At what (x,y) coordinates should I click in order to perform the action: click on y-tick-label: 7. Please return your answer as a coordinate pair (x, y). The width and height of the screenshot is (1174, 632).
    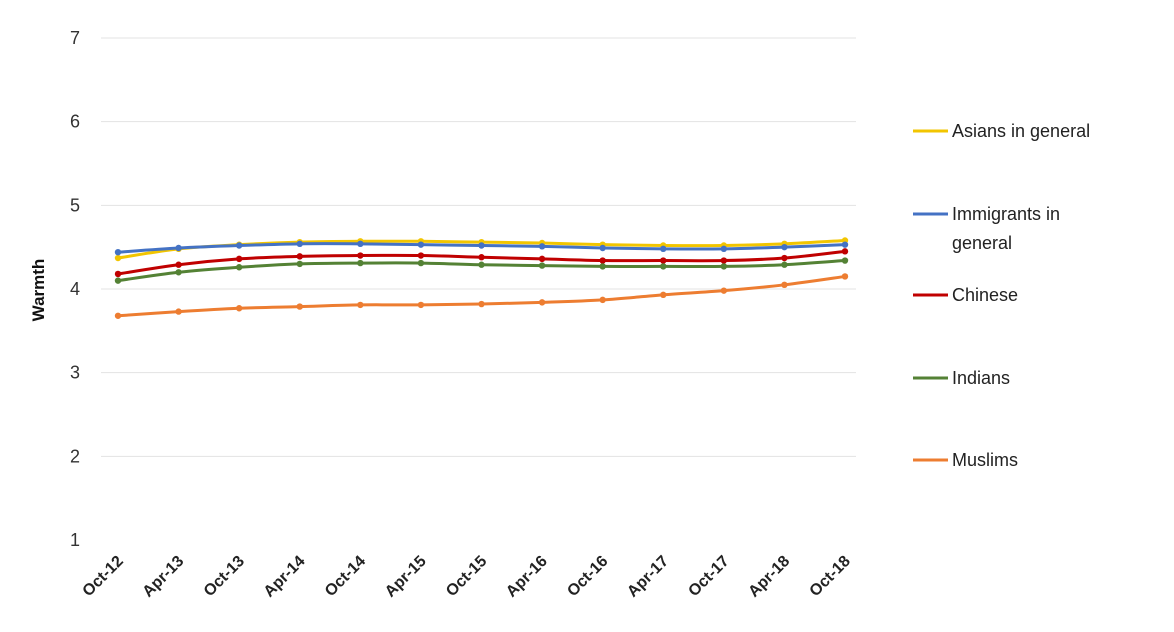
    Looking at the image, I should click on (75, 38).